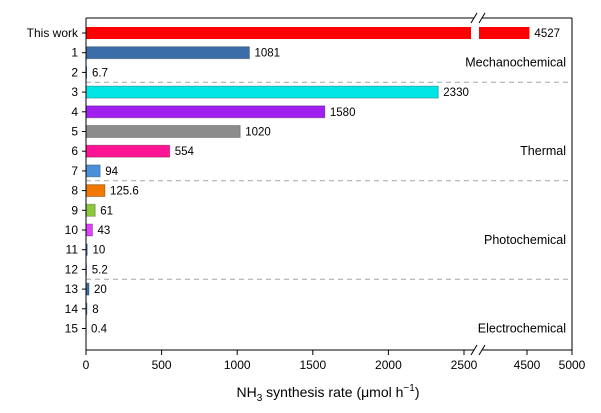  What do you see at coordinates (332, 392) in the screenshot?
I see `x-axis-title-mid: synthesis rate (μmol h` at bounding box center [332, 392].